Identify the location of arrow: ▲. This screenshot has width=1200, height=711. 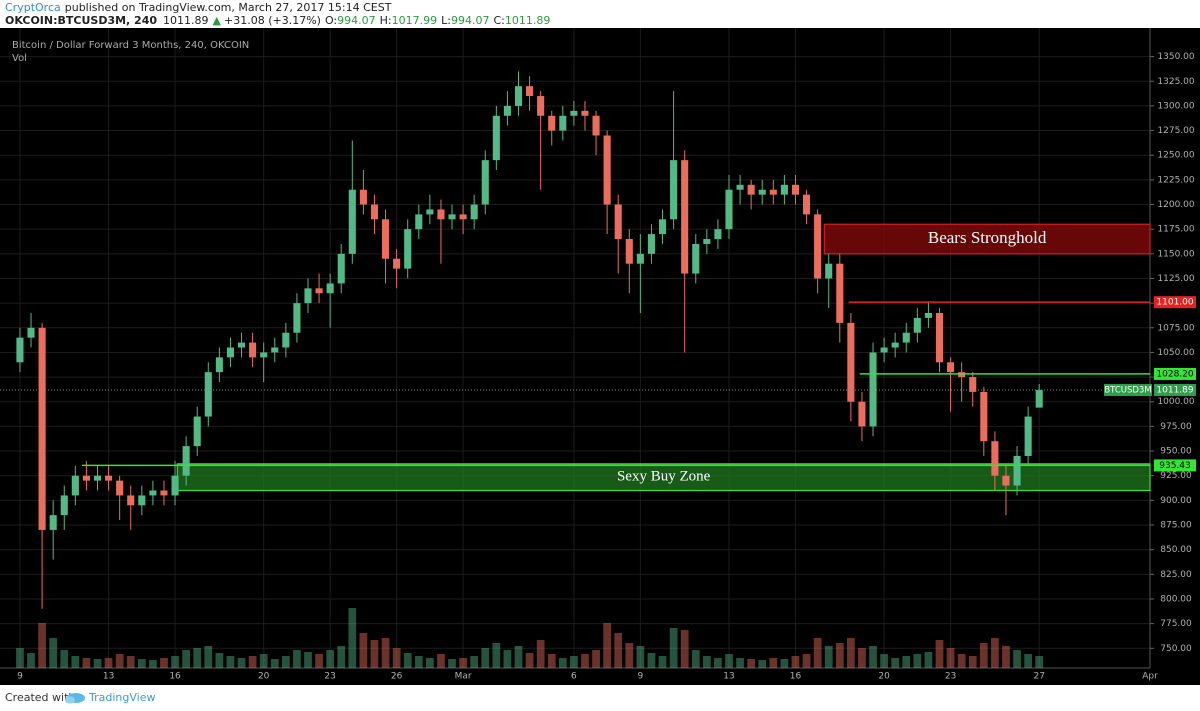
(217, 20).